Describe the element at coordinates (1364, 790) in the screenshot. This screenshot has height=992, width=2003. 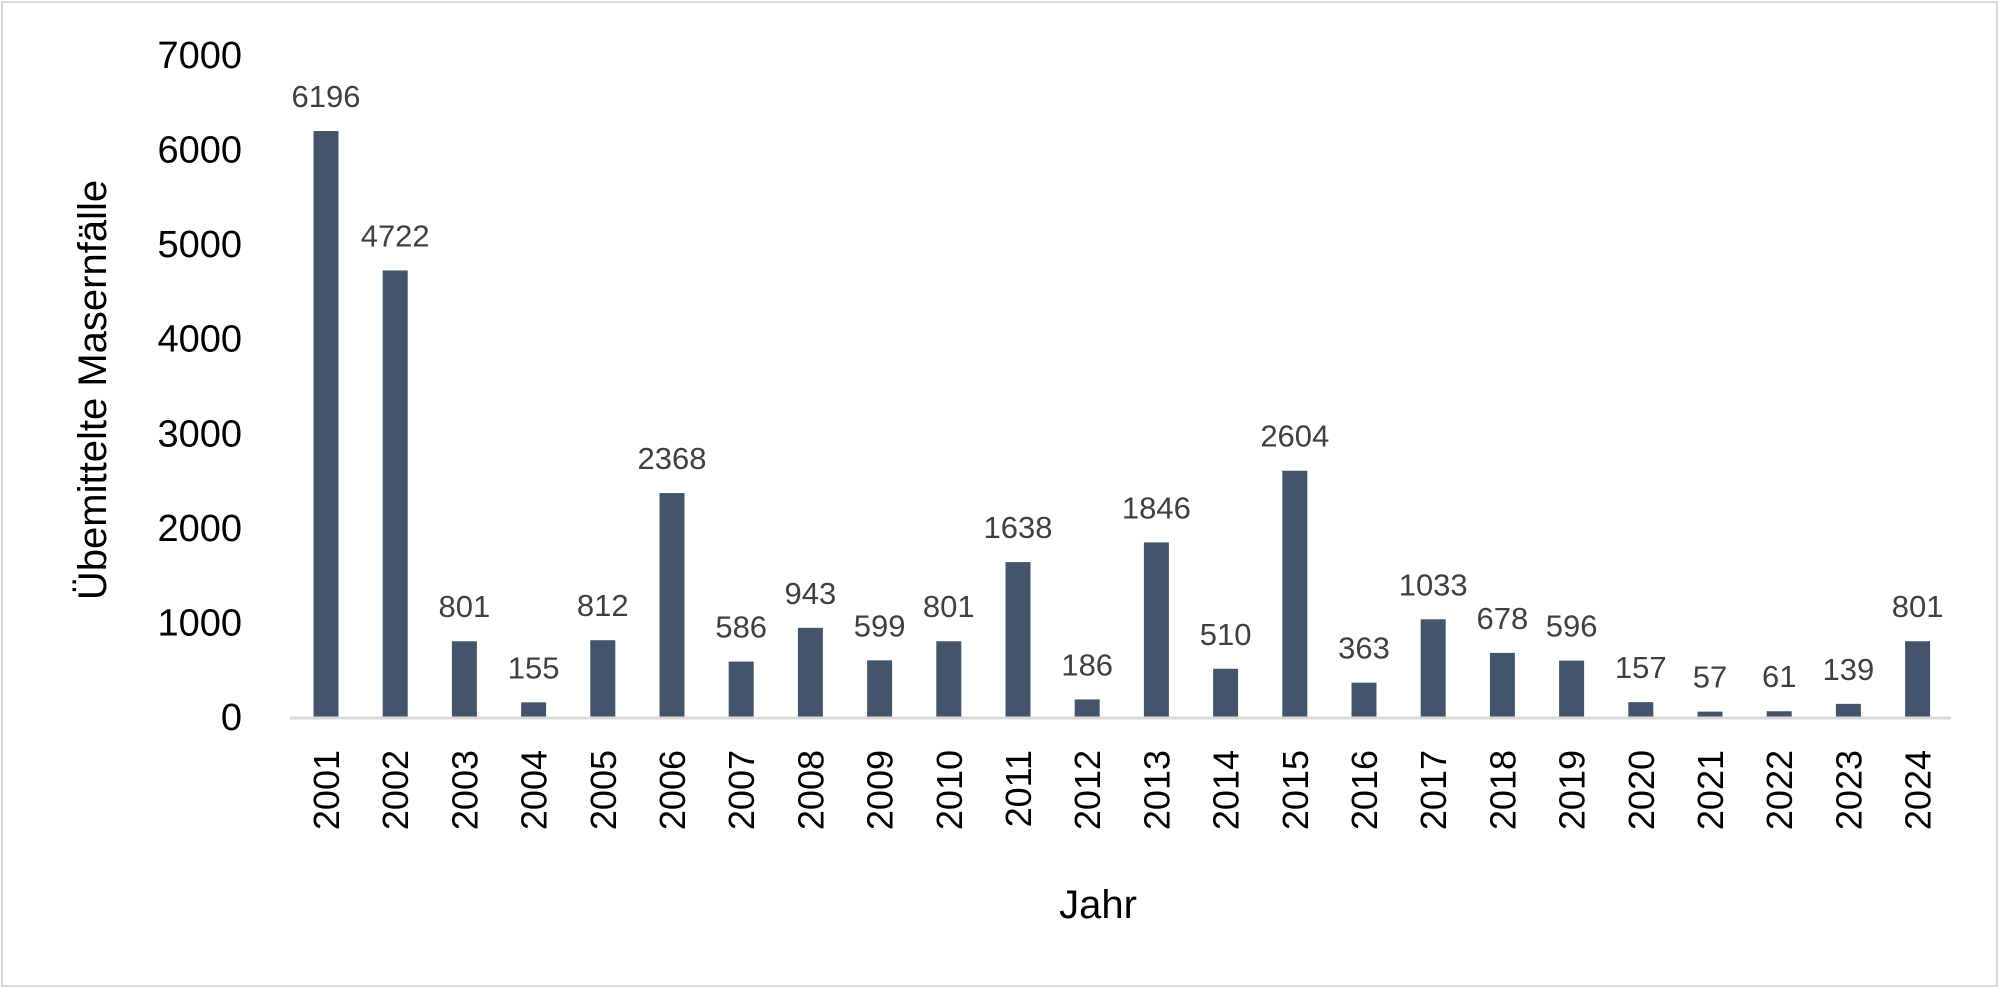
I see `x-tick-label-2016: 2016` at that location.